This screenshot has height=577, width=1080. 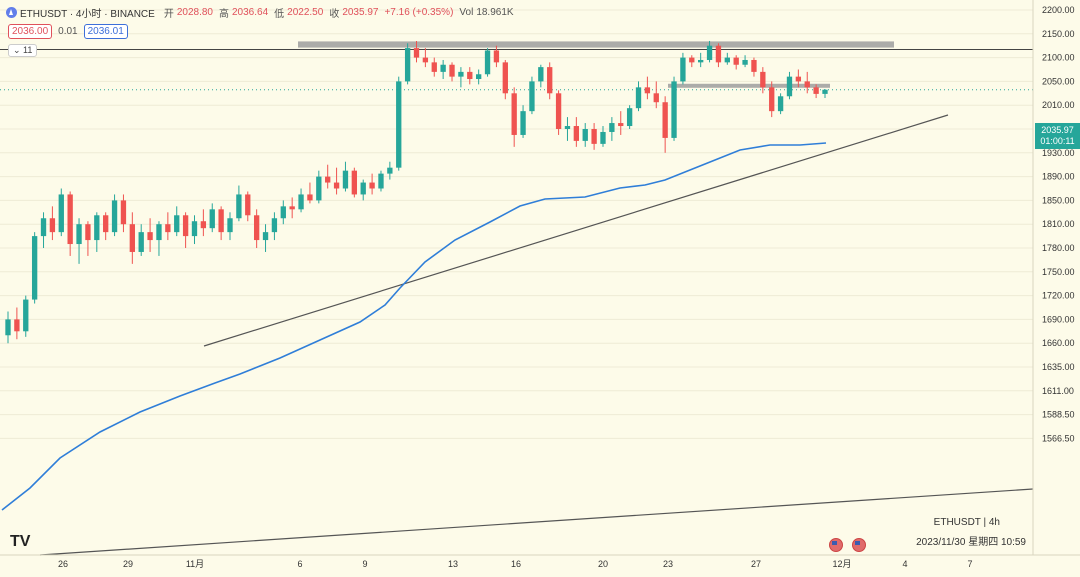 I want to click on indicators-toggle: ⌄ 11, so click(x=23, y=50).